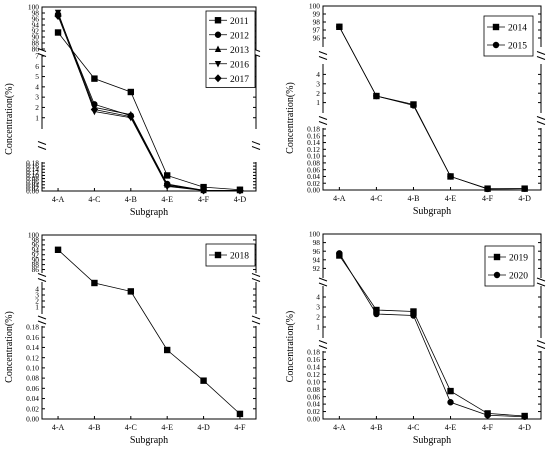 The width and height of the screenshot is (550, 454). What do you see at coordinates (32, 408) in the screenshot?
I see `y-tick-label: 0.02` at bounding box center [32, 408].